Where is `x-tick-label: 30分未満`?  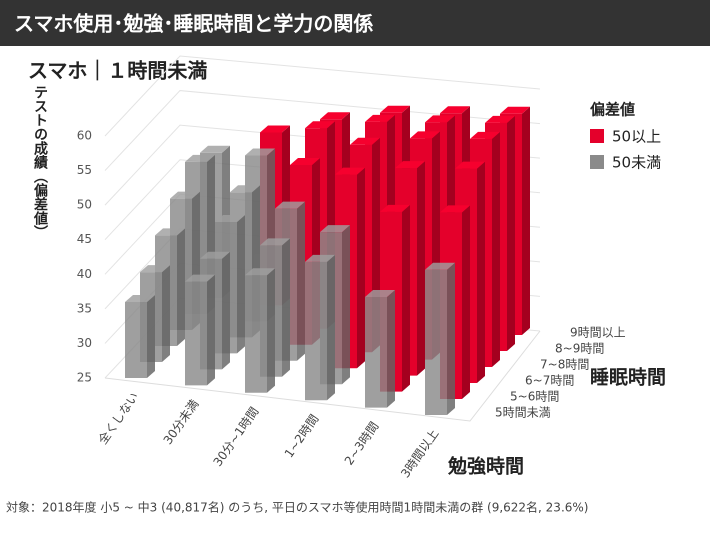 x-tick-label: 30分未満 is located at coordinates (181, 422).